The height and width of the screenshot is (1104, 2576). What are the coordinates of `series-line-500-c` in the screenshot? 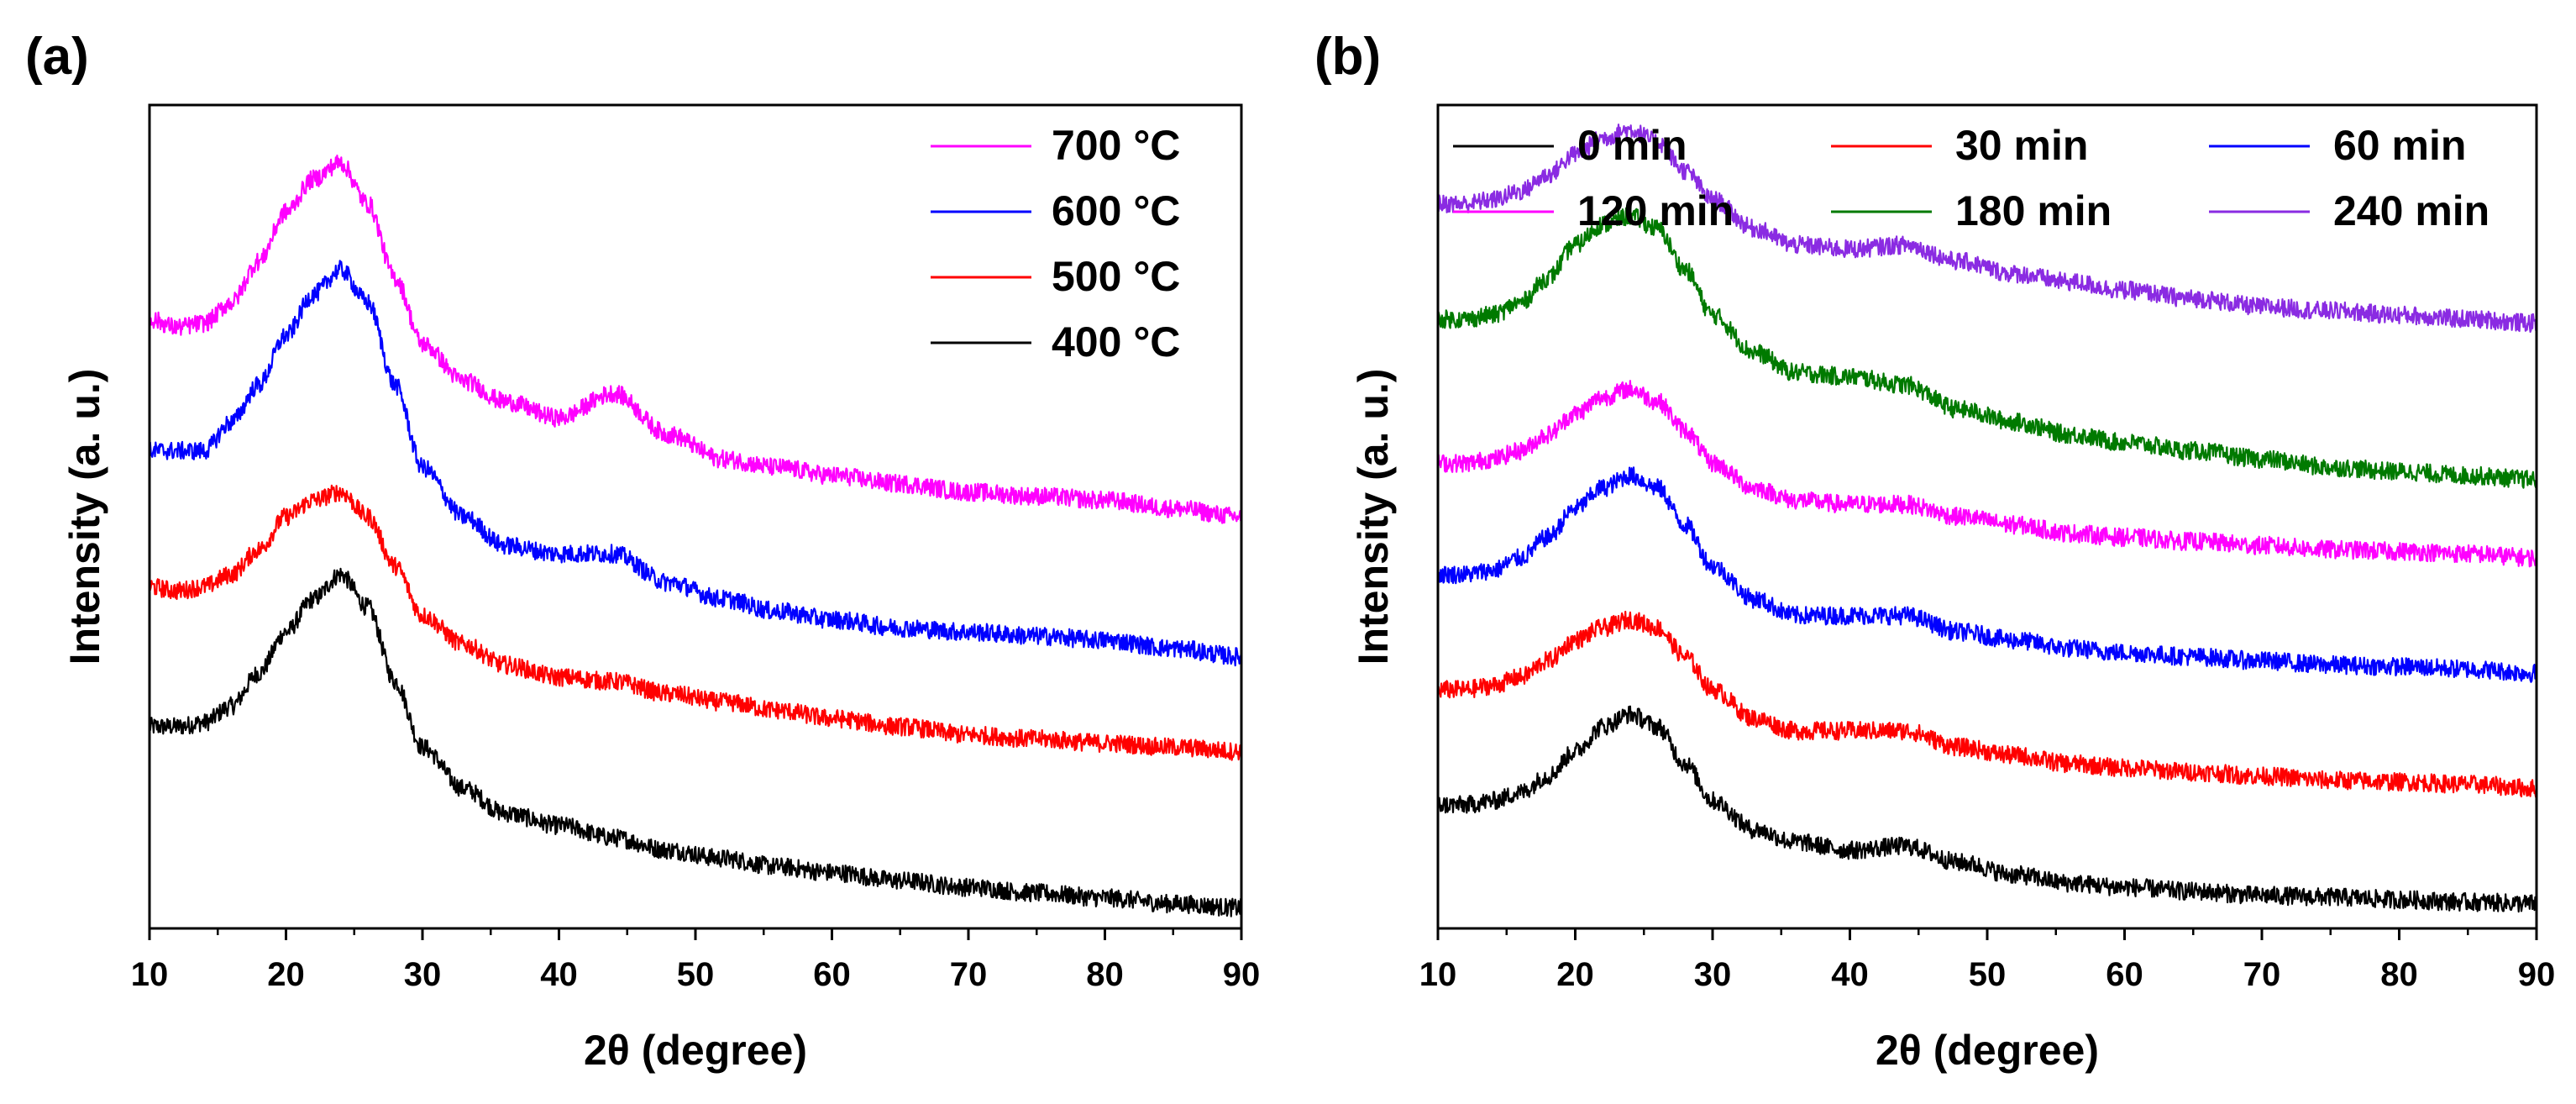 It's located at (695, 622).